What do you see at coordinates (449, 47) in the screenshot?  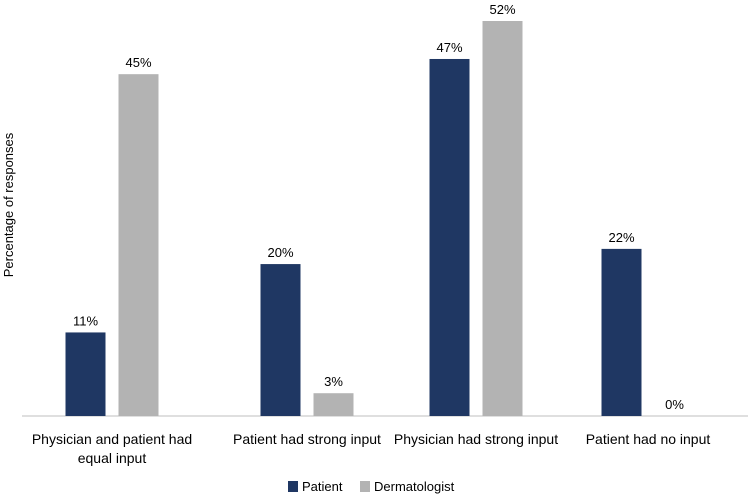 I see `data-label-patient-3: 47%` at bounding box center [449, 47].